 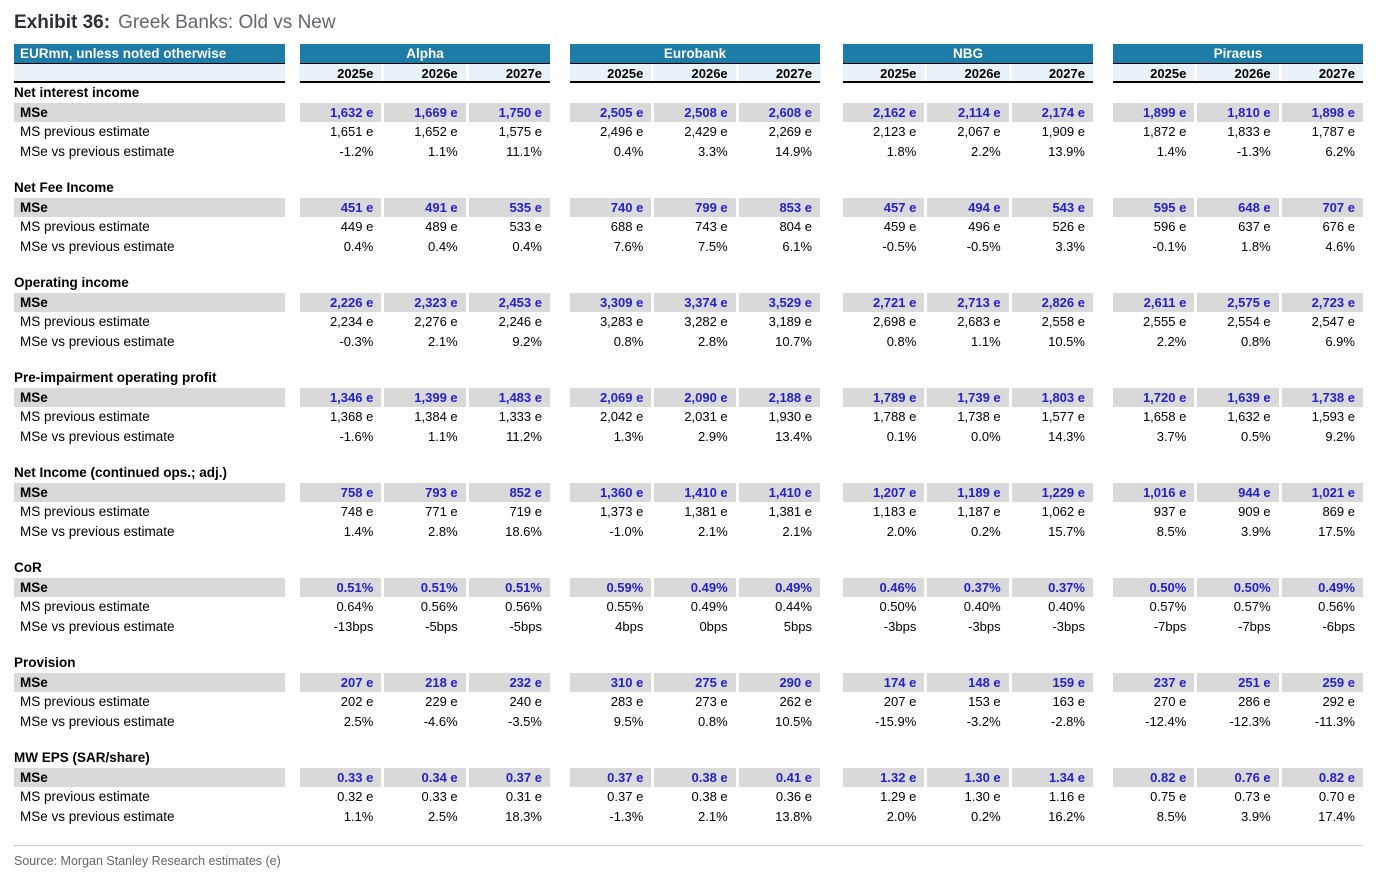 What do you see at coordinates (1171, 436) in the screenshot?
I see `value-cell: 3.7%` at bounding box center [1171, 436].